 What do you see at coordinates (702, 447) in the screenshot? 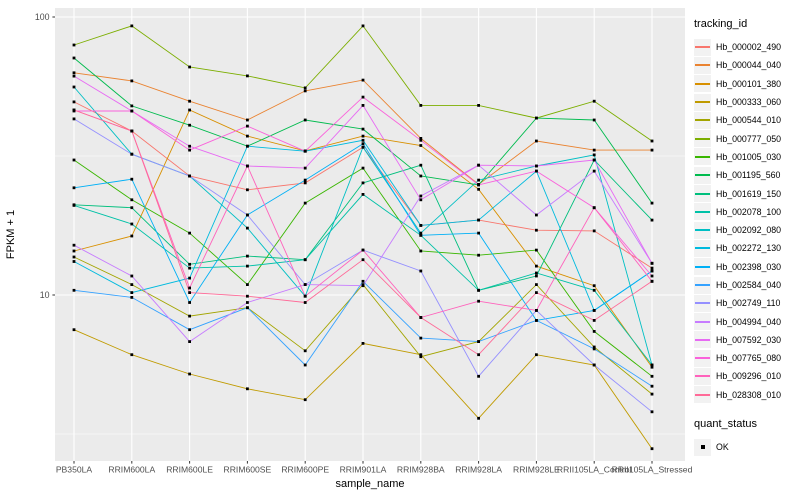
I see `point-marker-icon` at bounding box center [702, 447].